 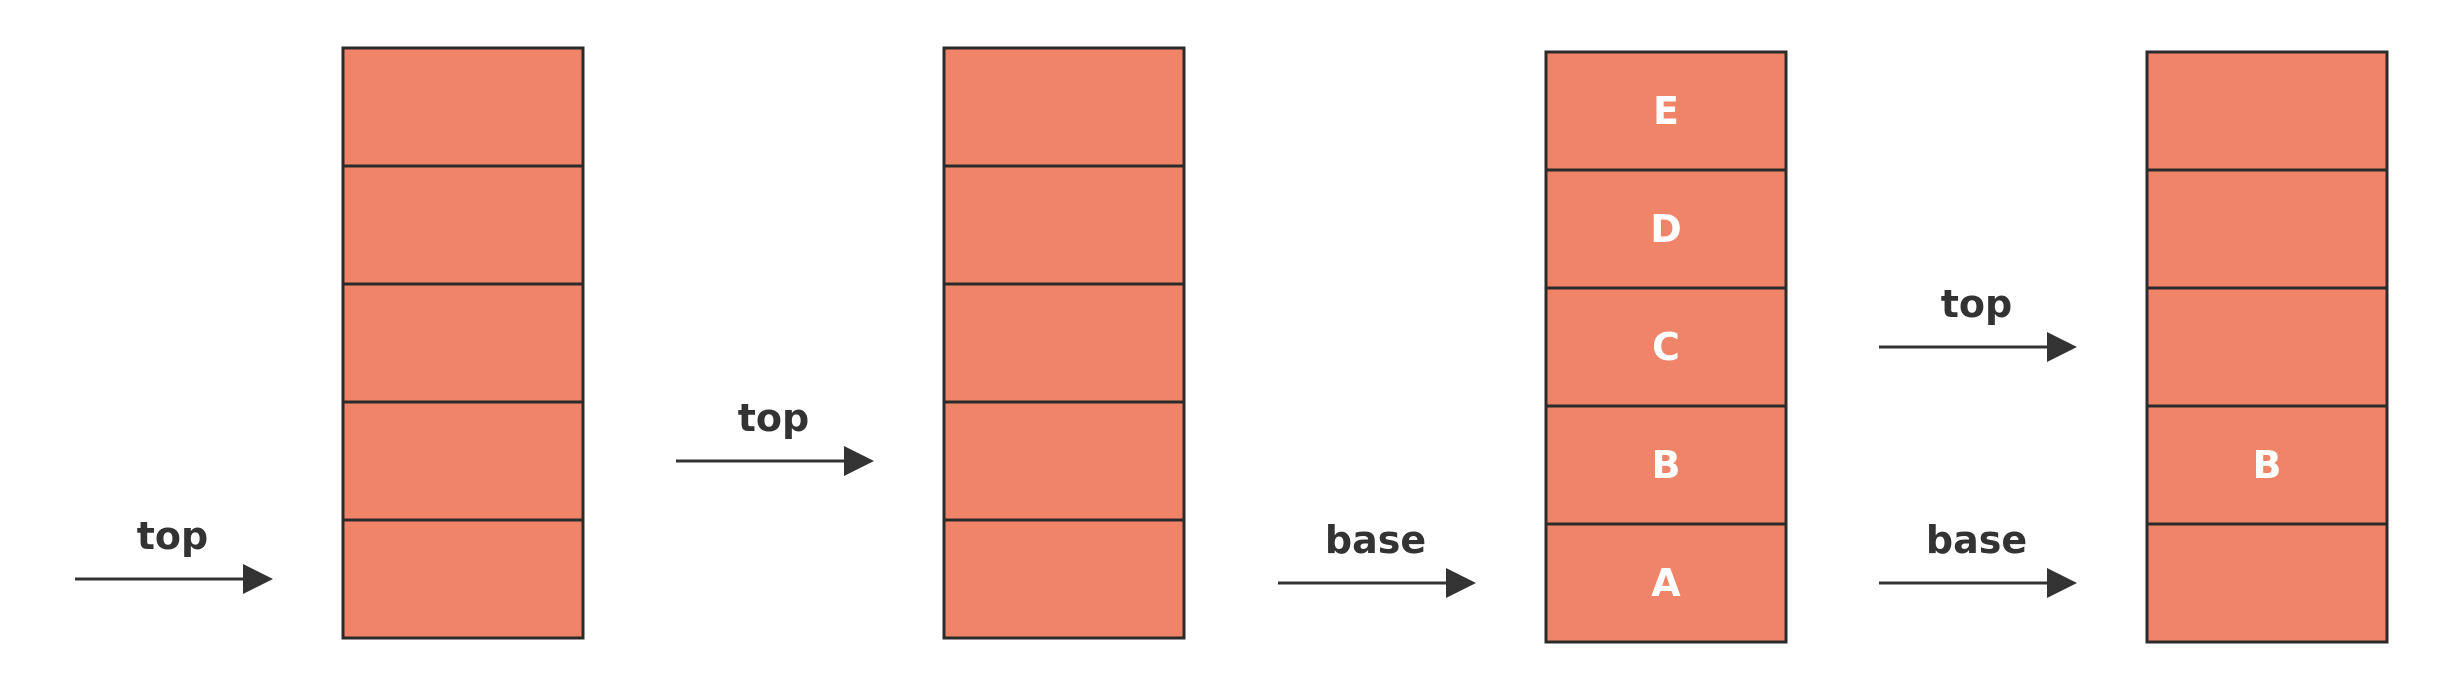 I want to click on stack-cell-label: E, so click(x=1666, y=111).